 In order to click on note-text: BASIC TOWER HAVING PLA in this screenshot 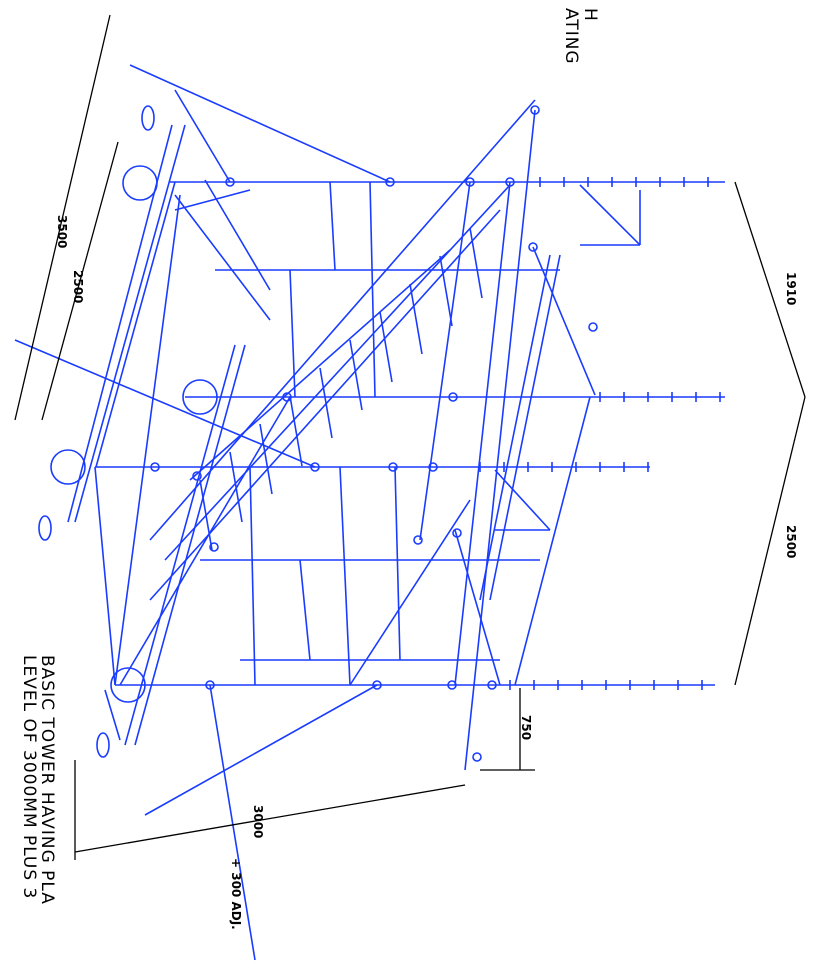, I will do `click(47, 780)`.